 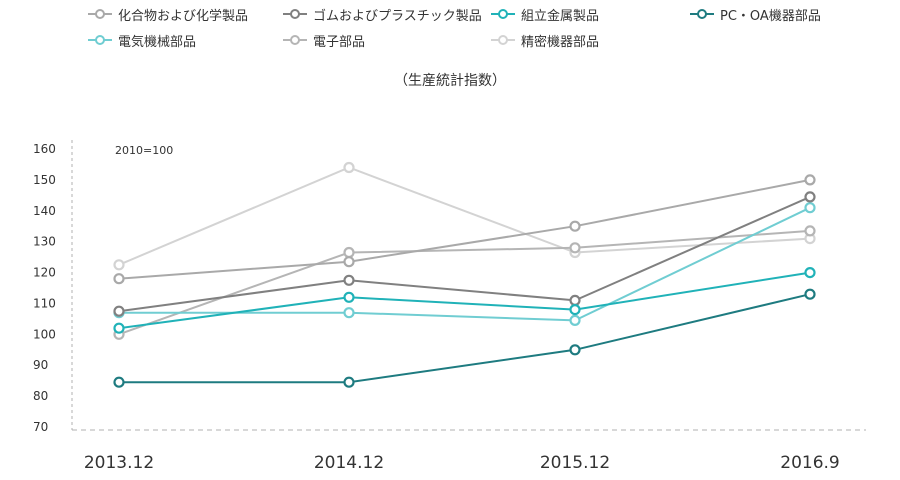 What do you see at coordinates (44, 149) in the screenshot?
I see `y-tick-label: 160` at bounding box center [44, 149].